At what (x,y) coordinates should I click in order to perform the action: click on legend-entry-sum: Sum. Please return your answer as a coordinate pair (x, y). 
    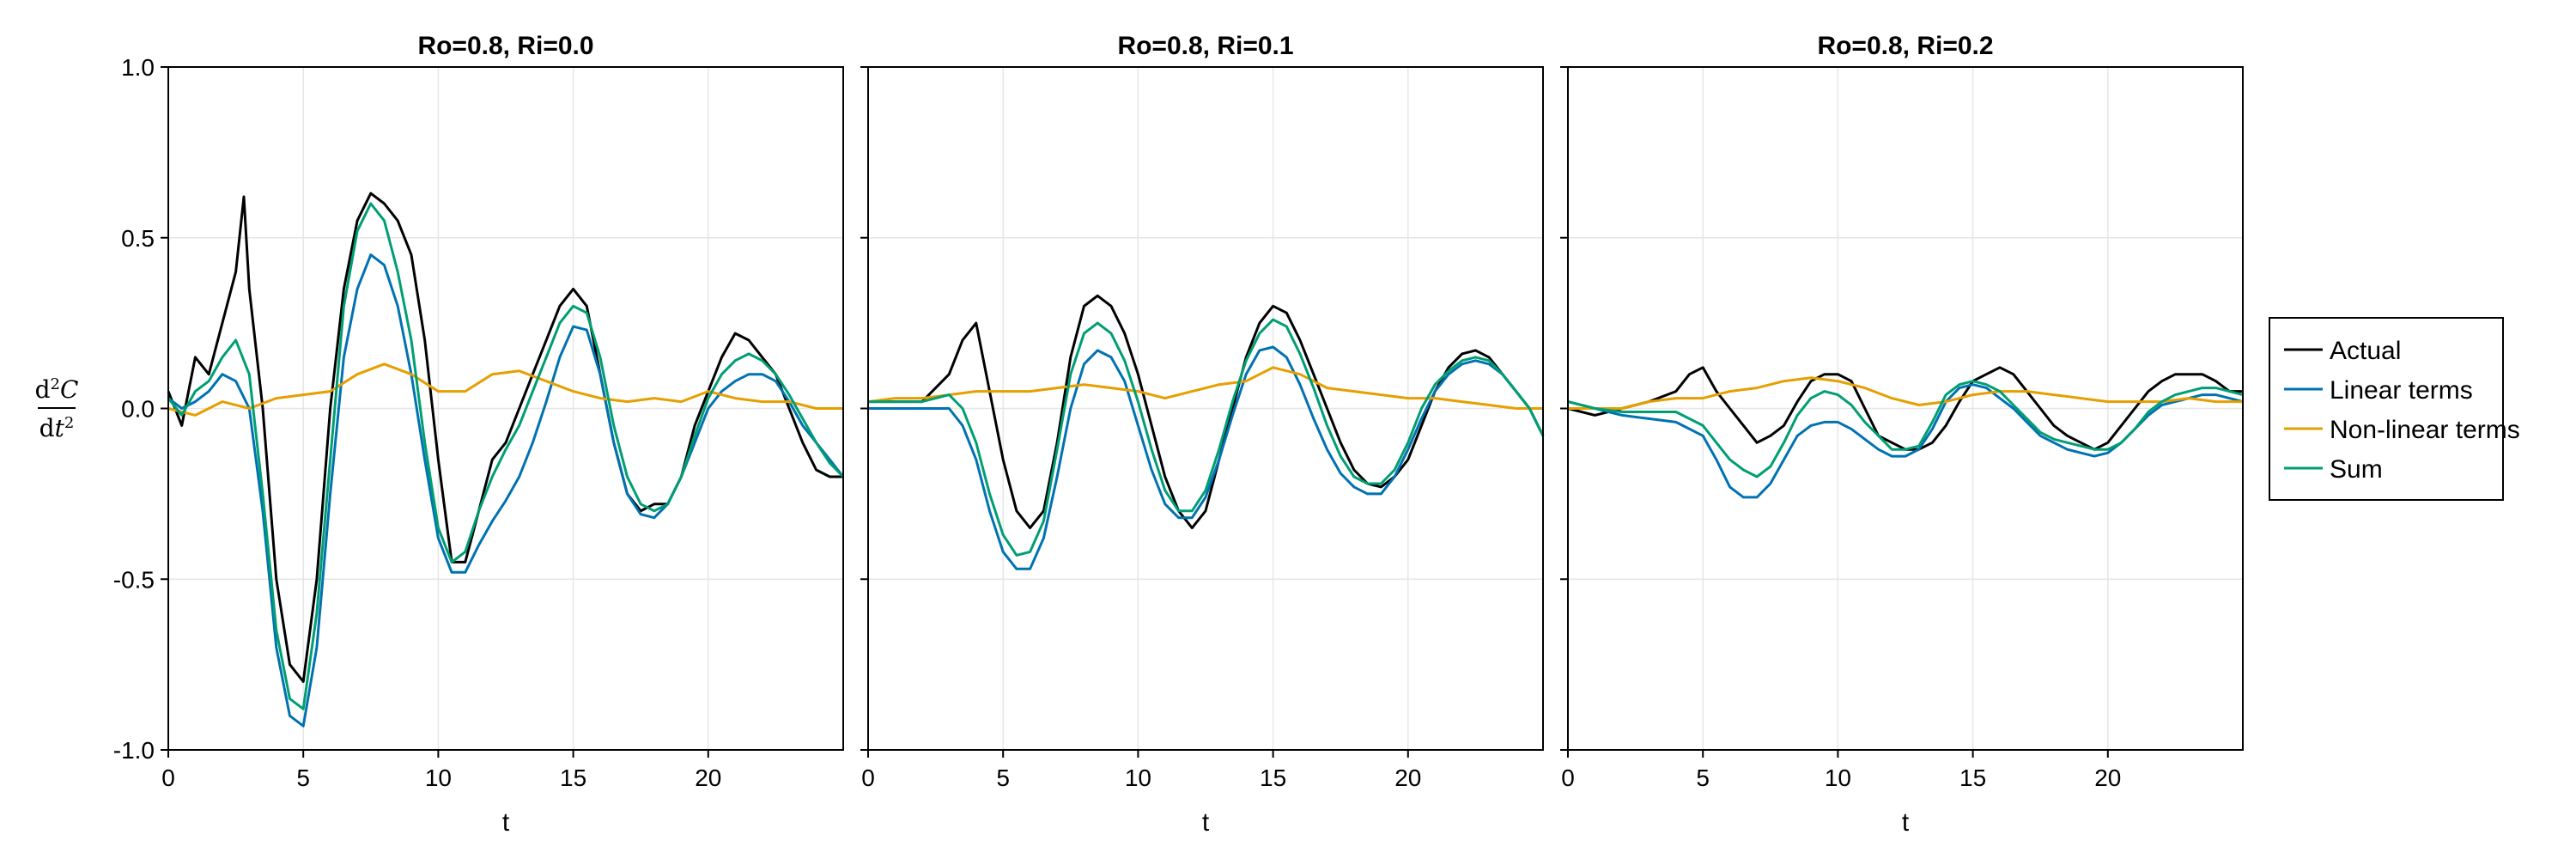
    Looking at the image, I should click on (2333, 470).